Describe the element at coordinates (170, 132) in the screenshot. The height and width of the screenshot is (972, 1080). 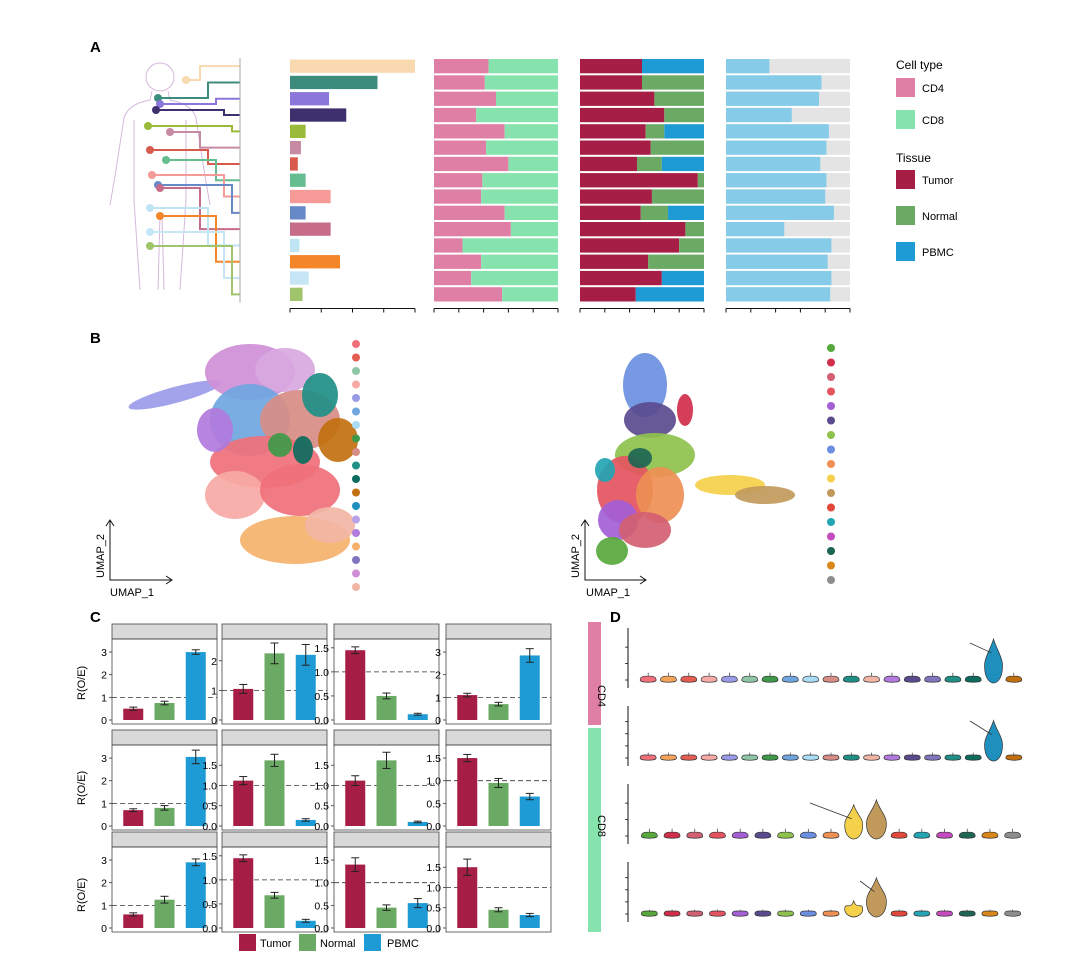
I see `organ-dot-brca` at that location.